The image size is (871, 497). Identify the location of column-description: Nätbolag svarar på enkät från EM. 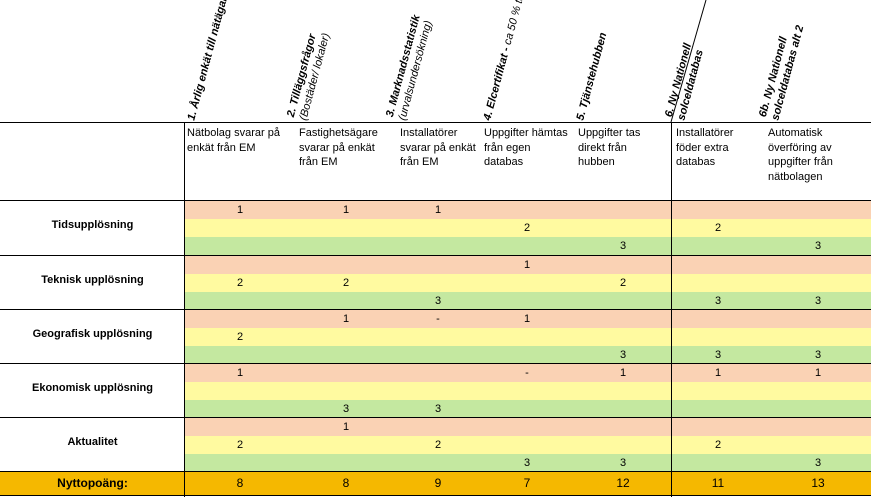
(233, 140).